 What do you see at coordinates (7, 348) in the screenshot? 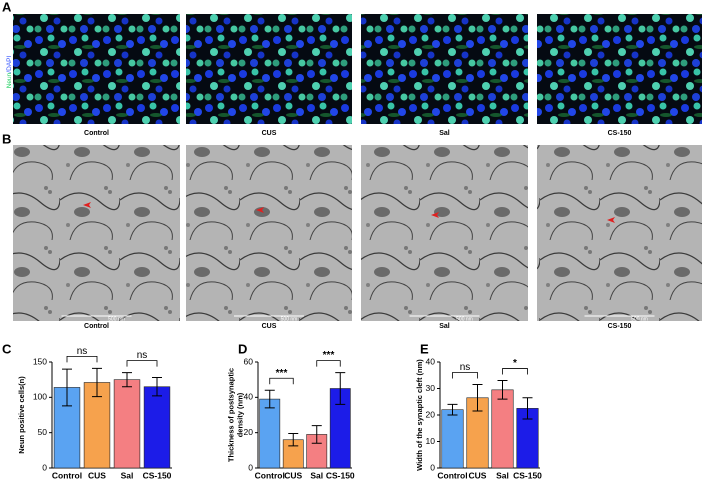
I see `panel-label: C` at bounding box center [7, 348].